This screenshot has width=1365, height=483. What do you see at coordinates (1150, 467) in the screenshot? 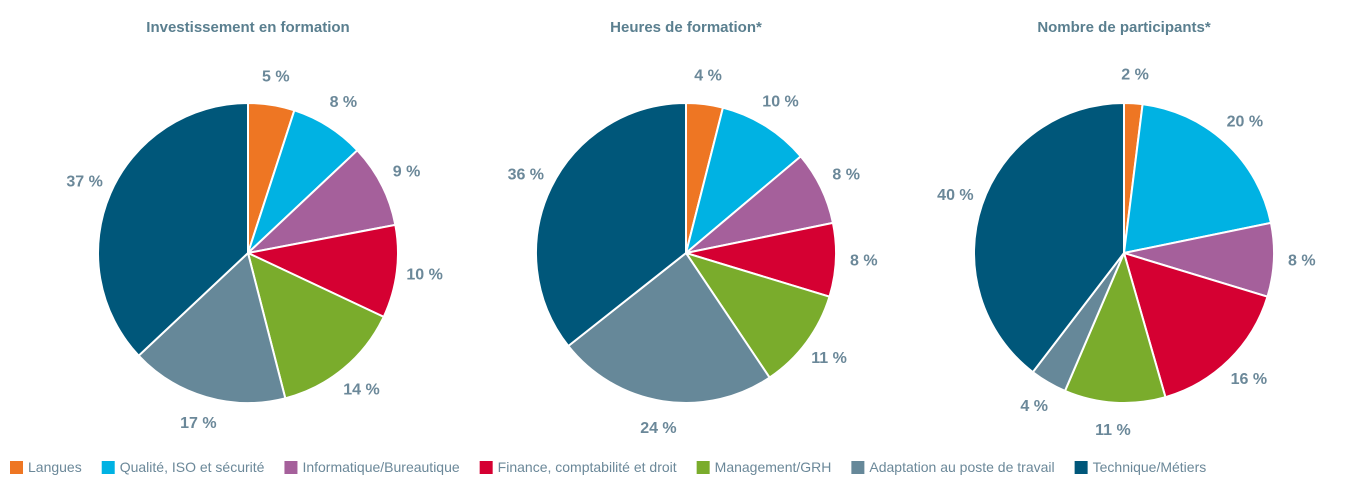
I see `legend-label: Technique/Métiers` at bounding box center [1150, 467].